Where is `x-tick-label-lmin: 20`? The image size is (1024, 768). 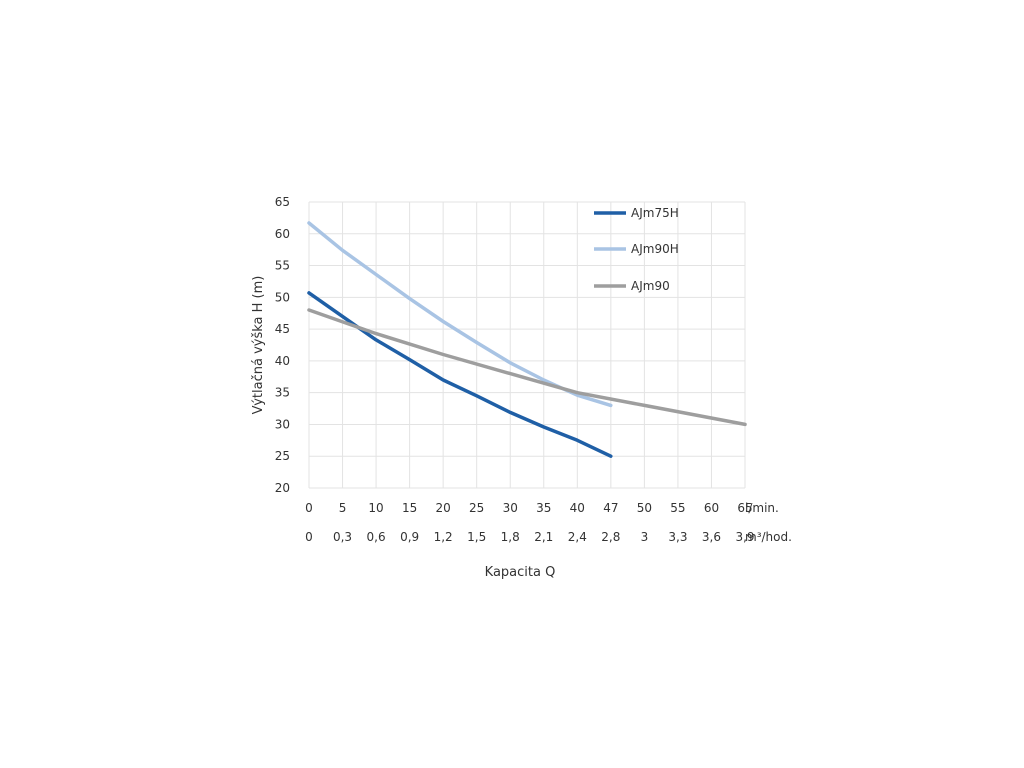
x-tick-label-lmin: 20 is located at coordinates (443, 508).